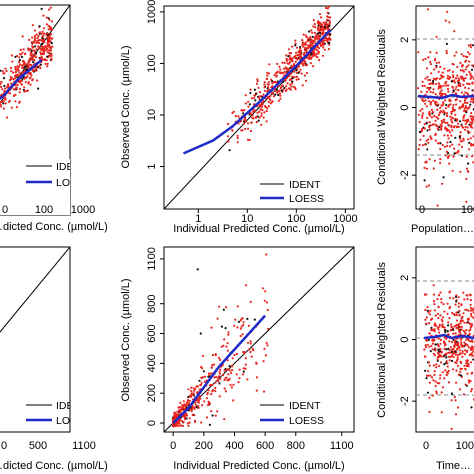  I want to click on y-tick-label: 600, so click(152, 333).